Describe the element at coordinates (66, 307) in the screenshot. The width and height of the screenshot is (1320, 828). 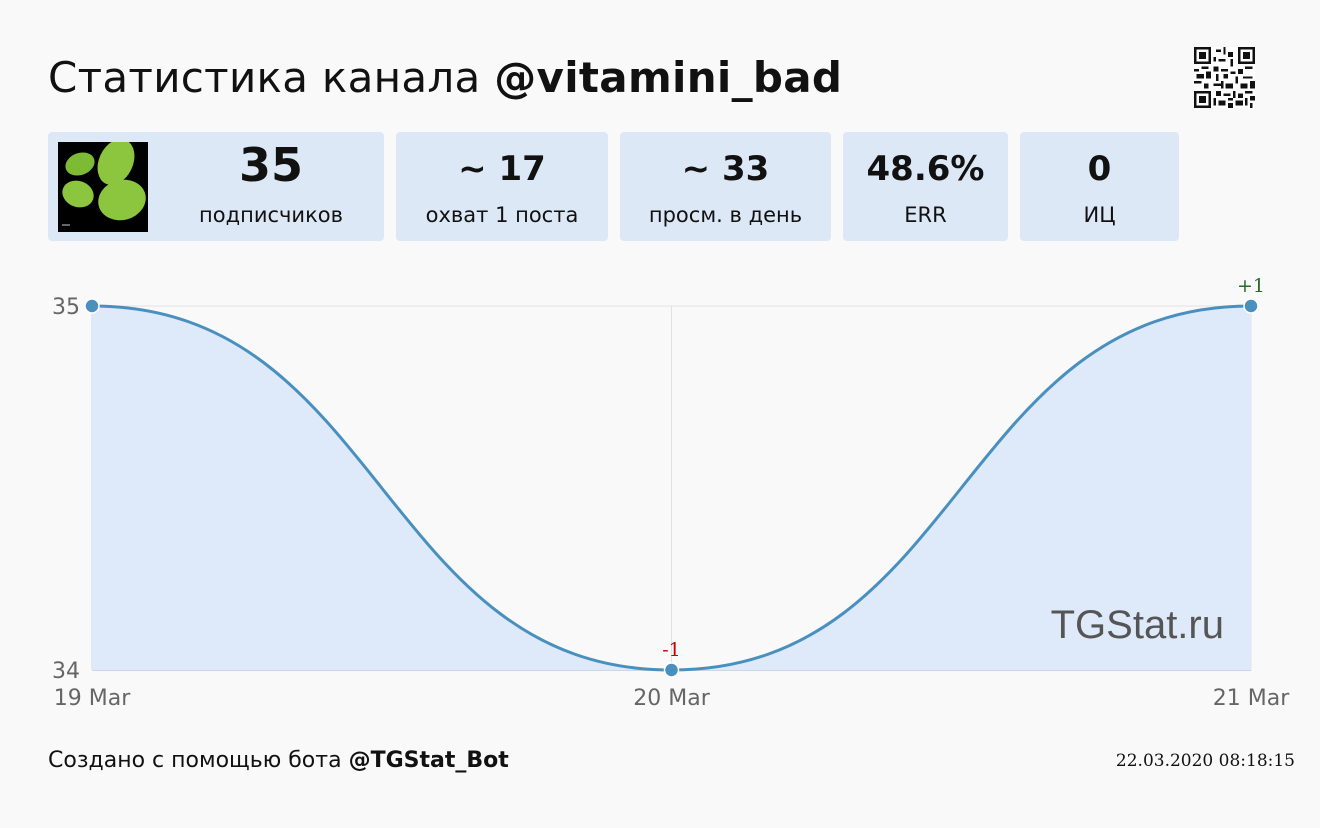
I see `y-tick-label: 35` at that location.